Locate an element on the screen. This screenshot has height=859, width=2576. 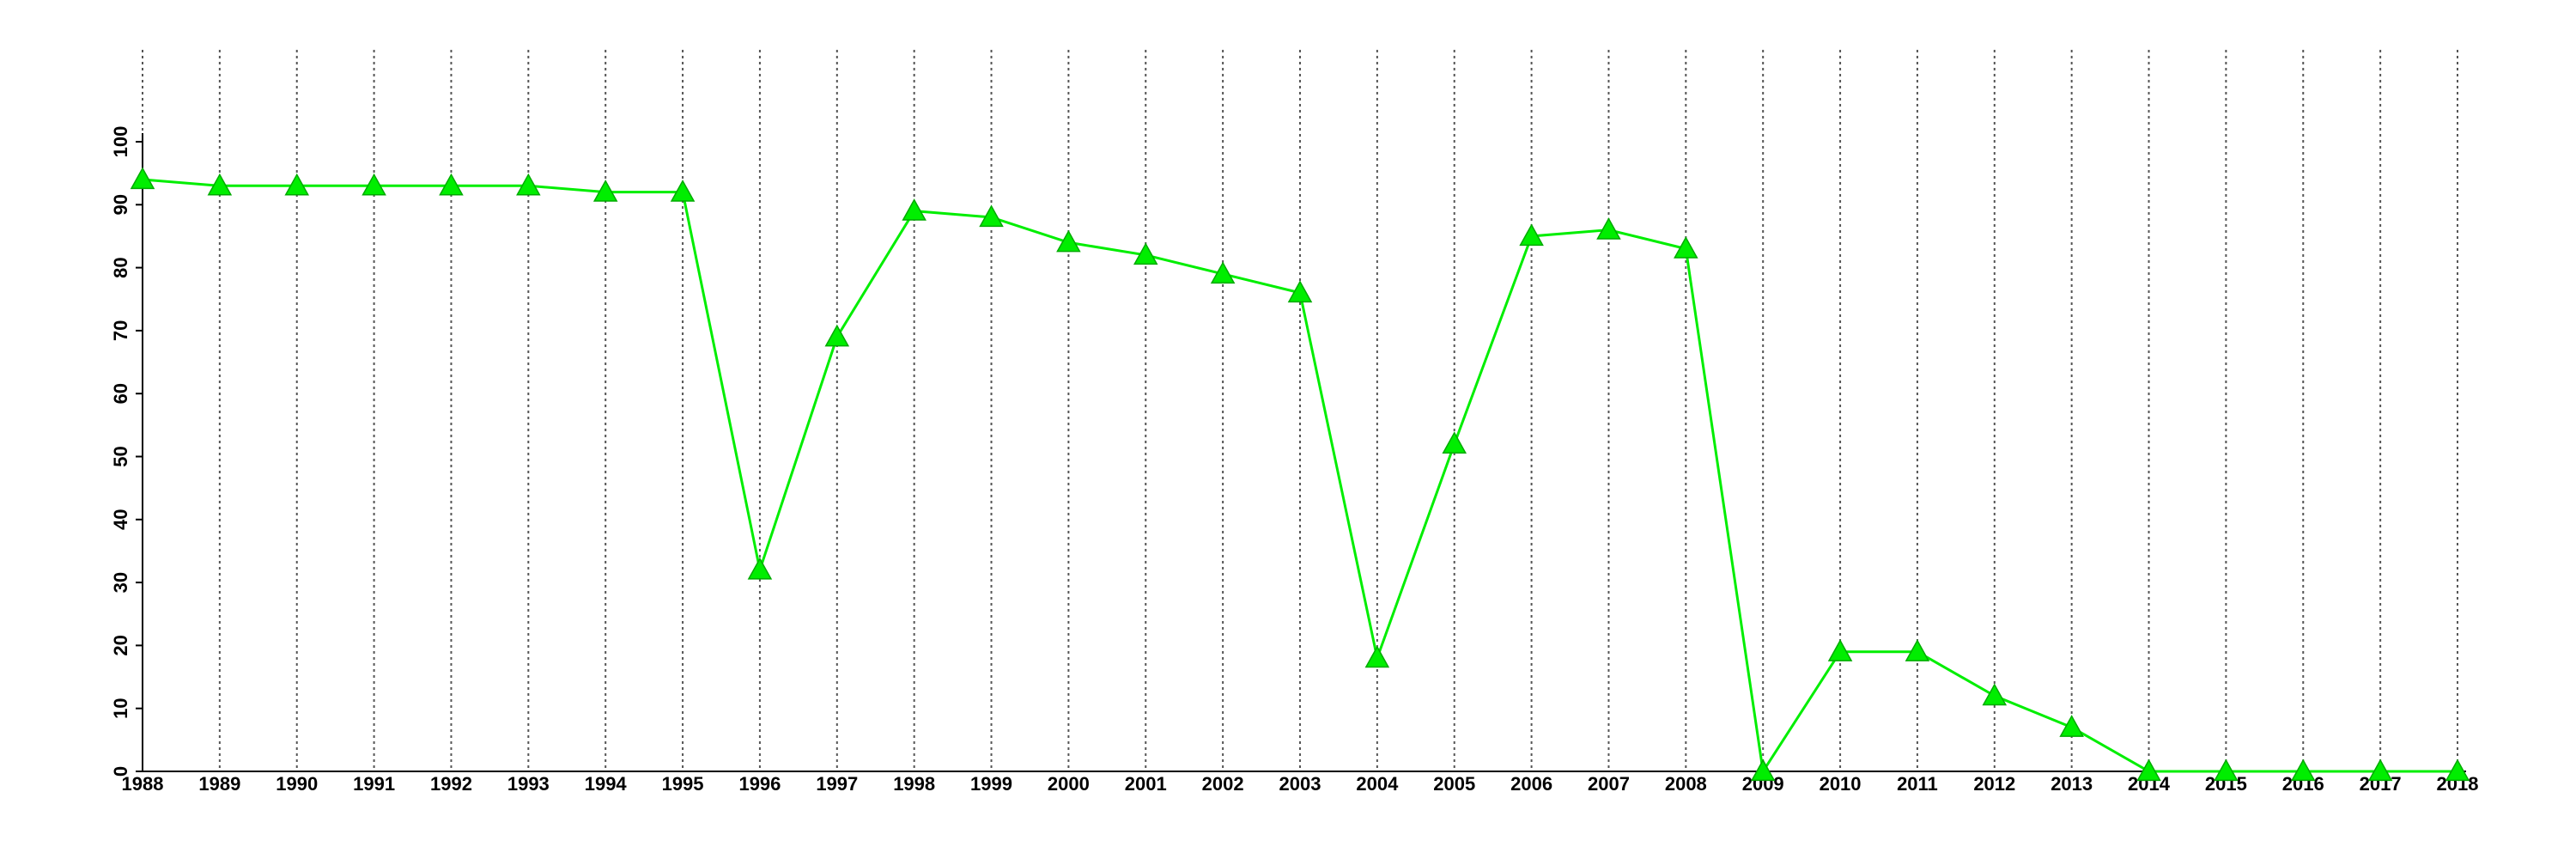
y-tick-label: 10 is located at coordinates (121, 708).